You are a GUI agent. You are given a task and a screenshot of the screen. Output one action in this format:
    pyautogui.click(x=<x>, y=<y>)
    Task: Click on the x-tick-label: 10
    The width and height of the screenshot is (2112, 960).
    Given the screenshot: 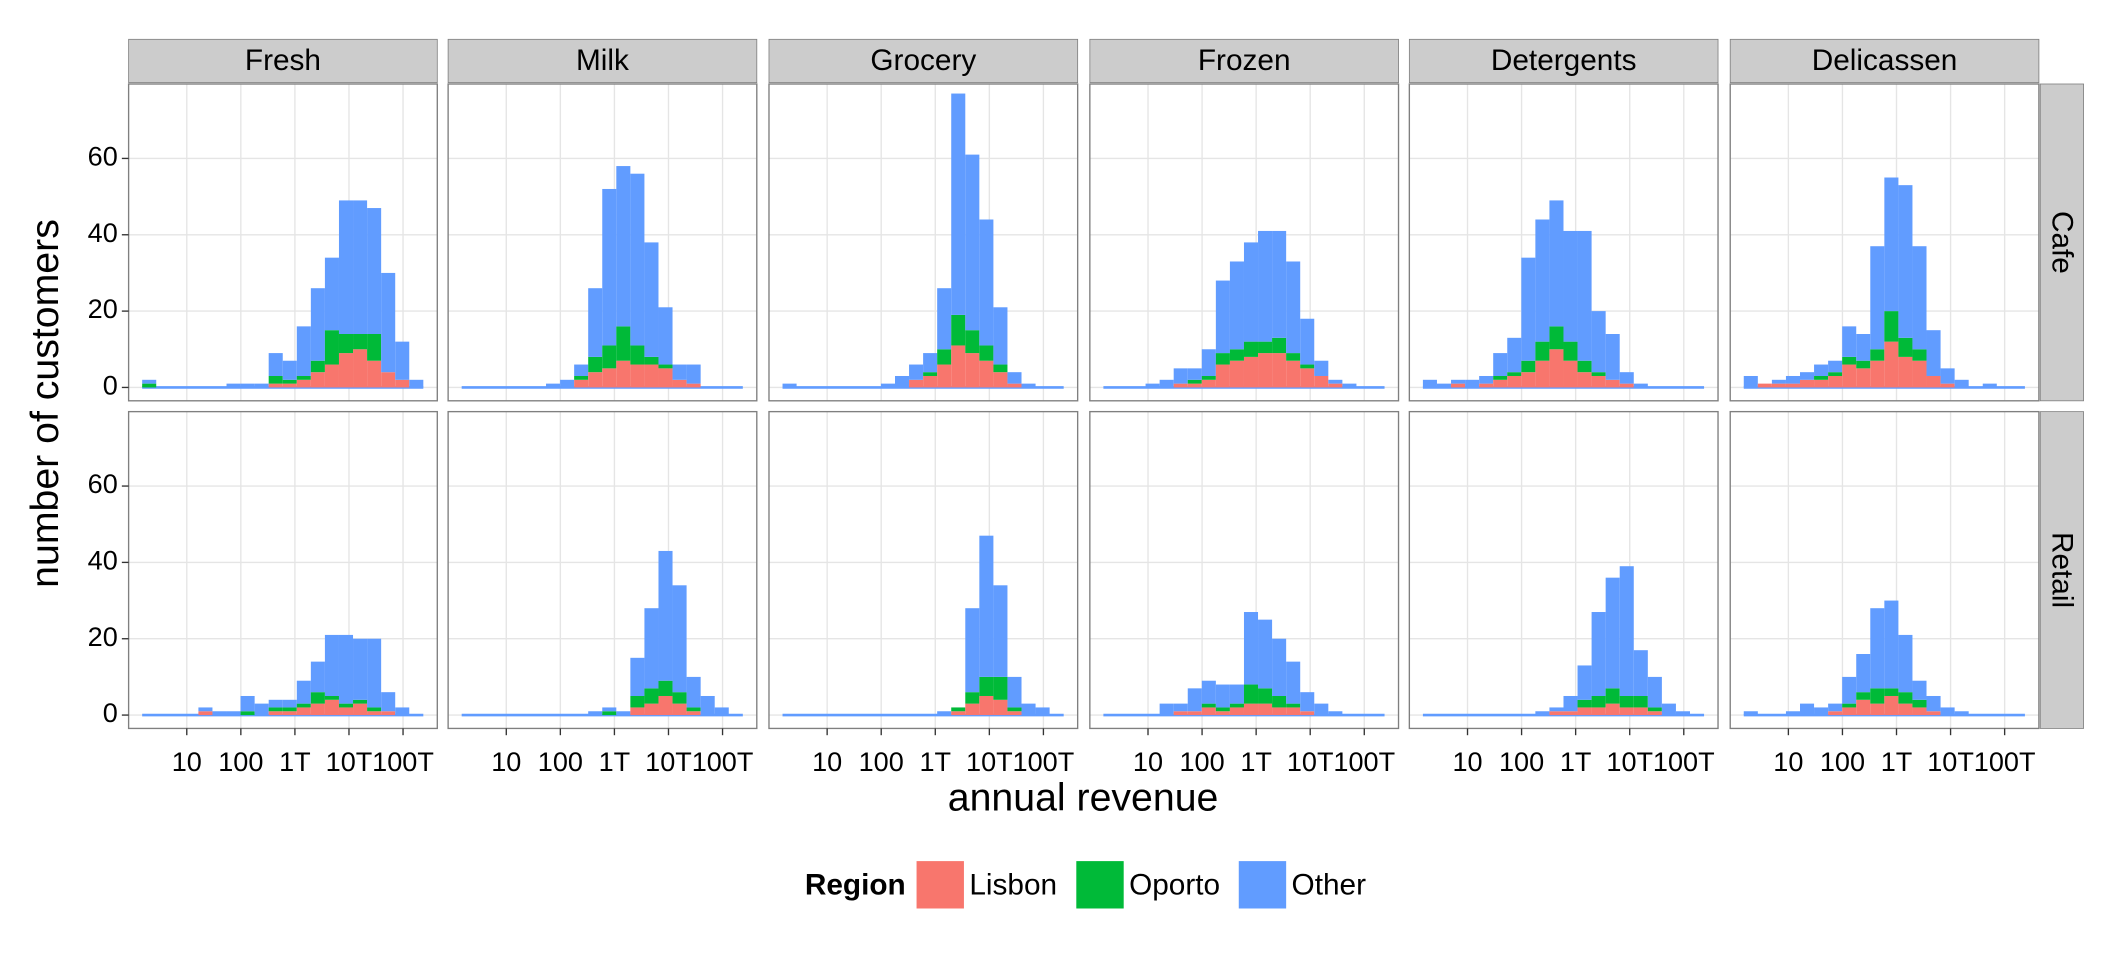 What is the action you would take?
    pyautogui.click(x=1788, y=761)
    